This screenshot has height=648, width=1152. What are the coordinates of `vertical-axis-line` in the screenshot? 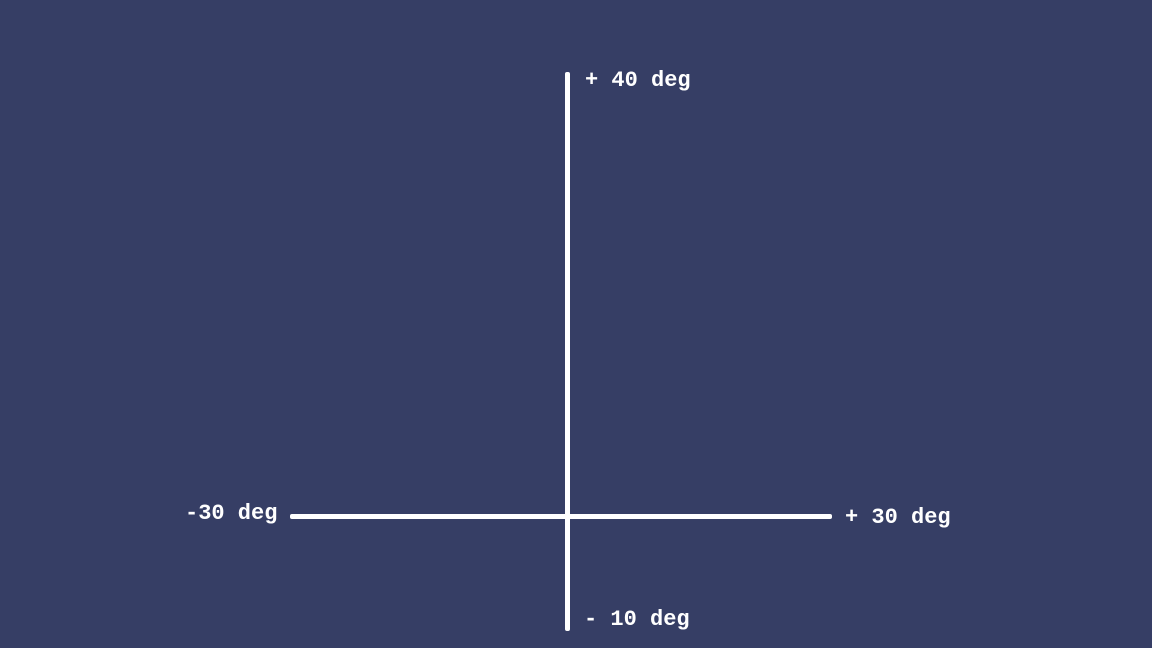 It's located at (567, 351).